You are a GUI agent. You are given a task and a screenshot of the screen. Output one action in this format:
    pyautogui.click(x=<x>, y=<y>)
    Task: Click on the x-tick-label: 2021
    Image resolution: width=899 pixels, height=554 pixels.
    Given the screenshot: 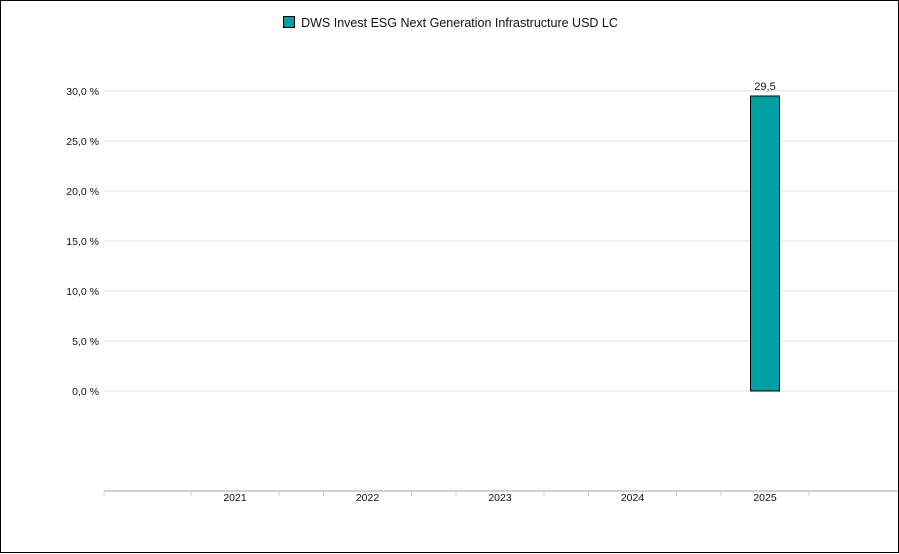 What is the action you would take?
    pyautogui.click(x=235, y=498)
    